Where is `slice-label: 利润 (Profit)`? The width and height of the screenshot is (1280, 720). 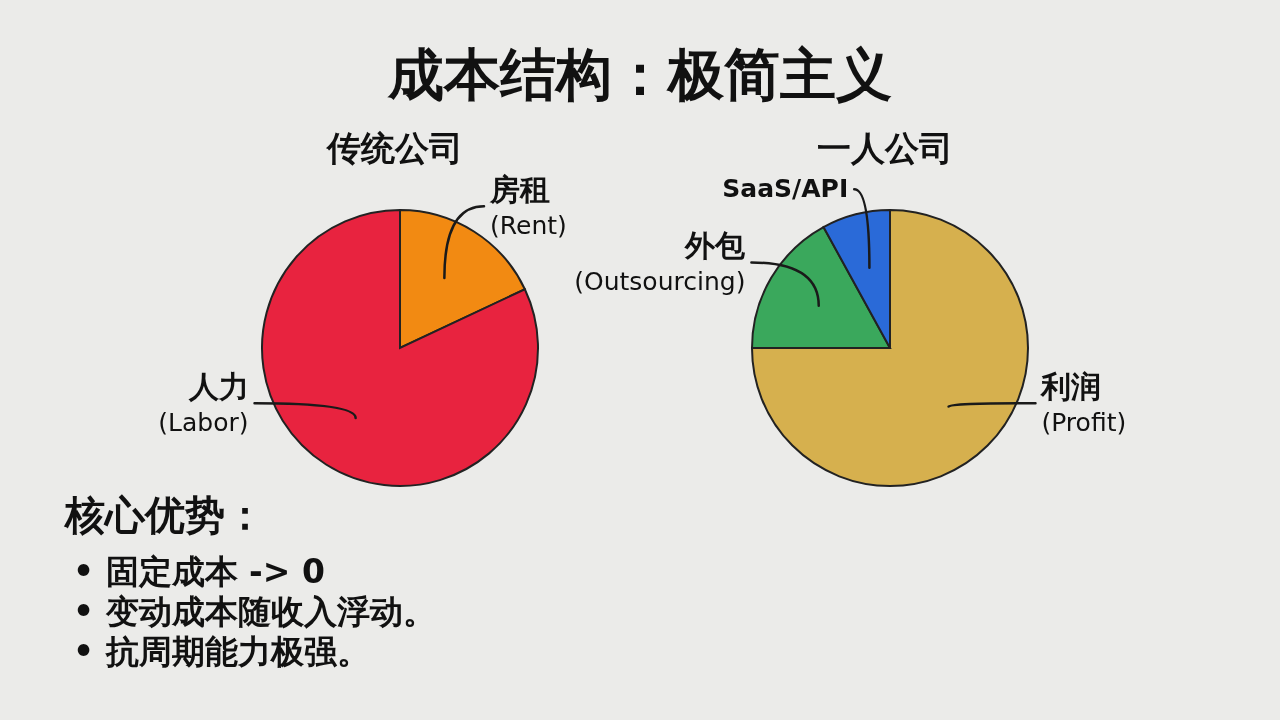 slice-label: 利润 (Profit) is located at coordinates (1083, 403).